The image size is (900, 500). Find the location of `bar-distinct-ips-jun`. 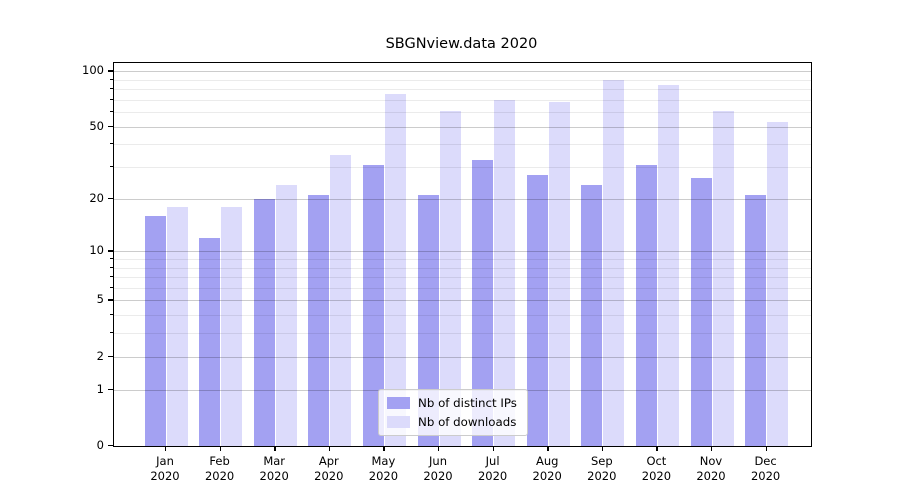

bar-distinct-ips-jun is located at coordinates (428, 320).